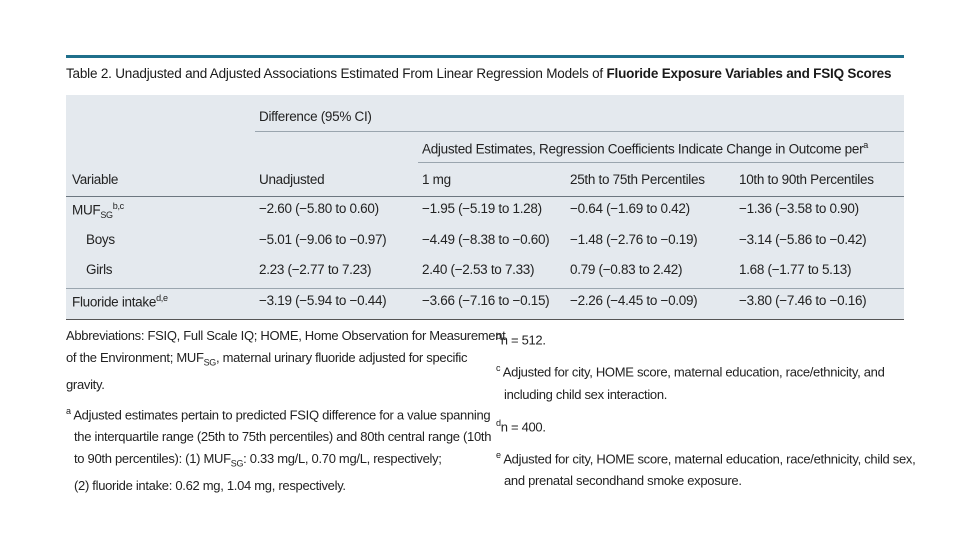 Image resolution: width=960 pixels, height=540 pixels. Describe the element at coordinates (114, 302) in the screenshot. I see `var-label: Fluoride intake` at that location.